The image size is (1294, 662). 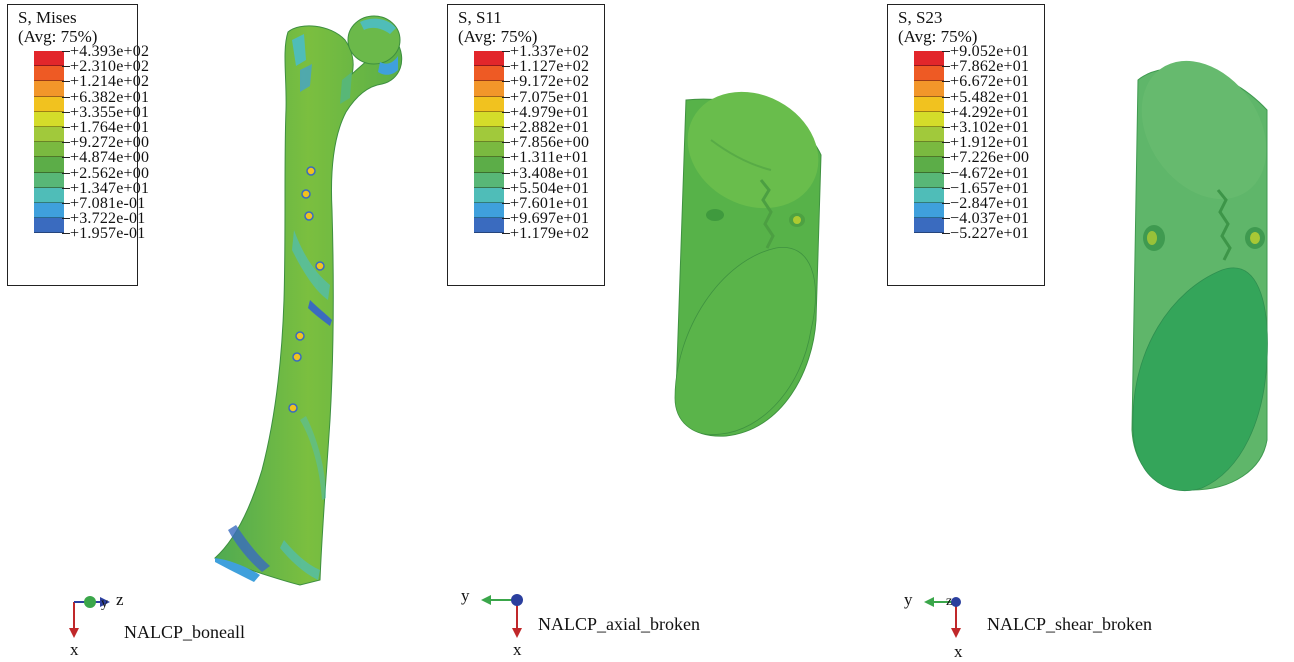 I want to click on legend-value: +1.311e+01, so click(x=549, y=158).